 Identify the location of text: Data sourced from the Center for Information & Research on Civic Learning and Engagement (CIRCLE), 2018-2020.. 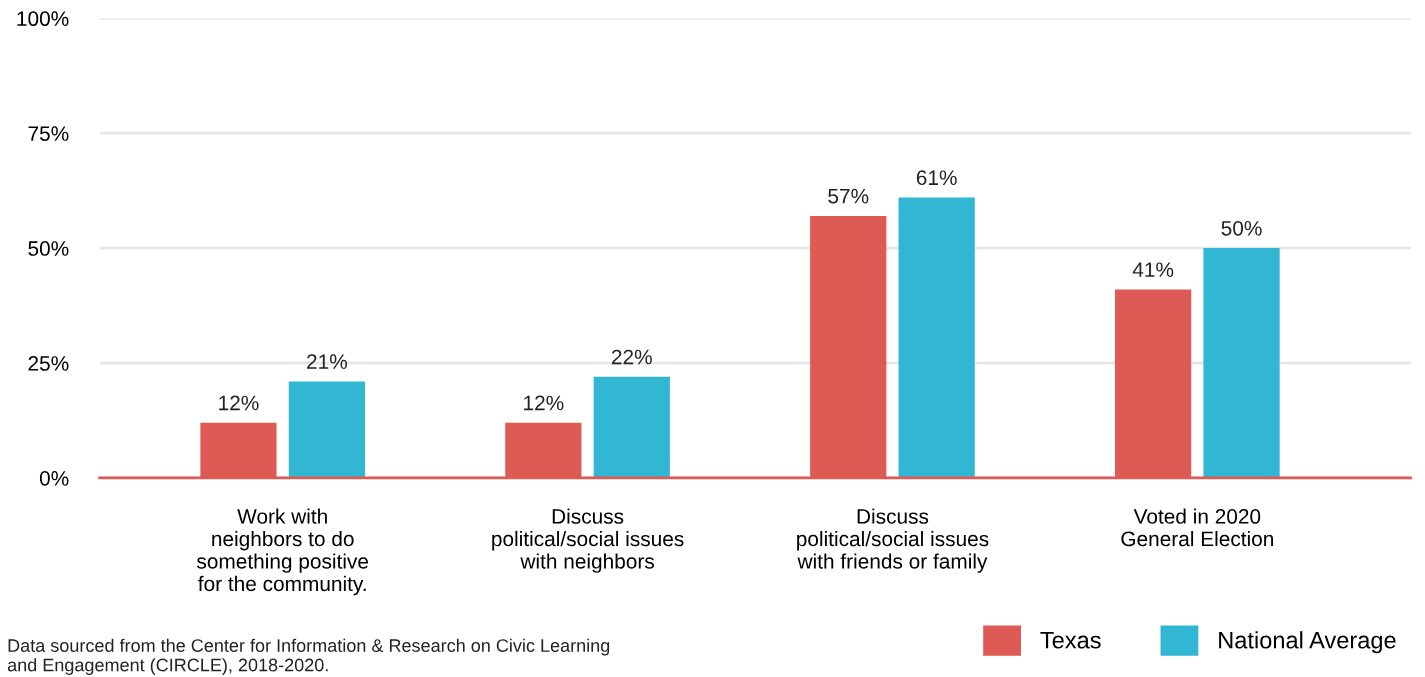
(308, 656).